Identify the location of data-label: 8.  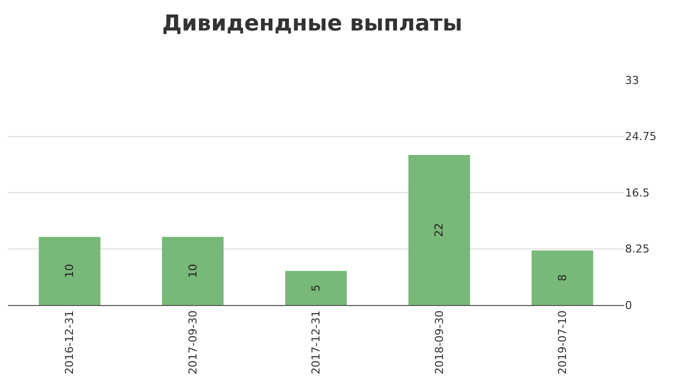
(562, 278).